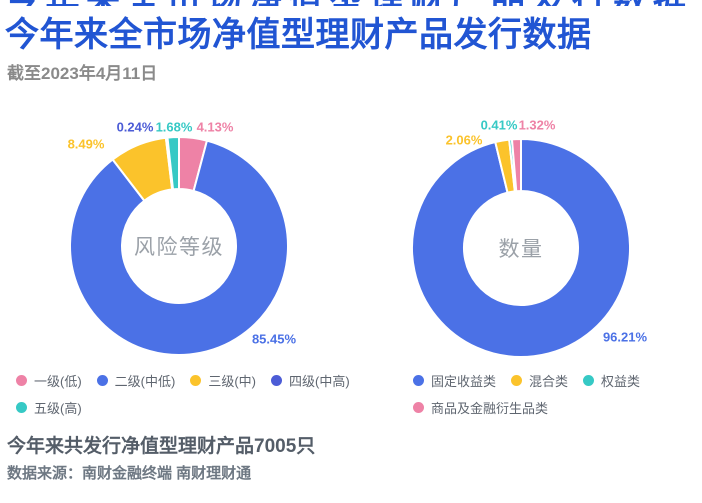  What do you see at coordinates (298, 35) in the screenshot?
I see `page-title: 今年来全市场净值型理财产品发行数据` at bounding box center [298, 35].